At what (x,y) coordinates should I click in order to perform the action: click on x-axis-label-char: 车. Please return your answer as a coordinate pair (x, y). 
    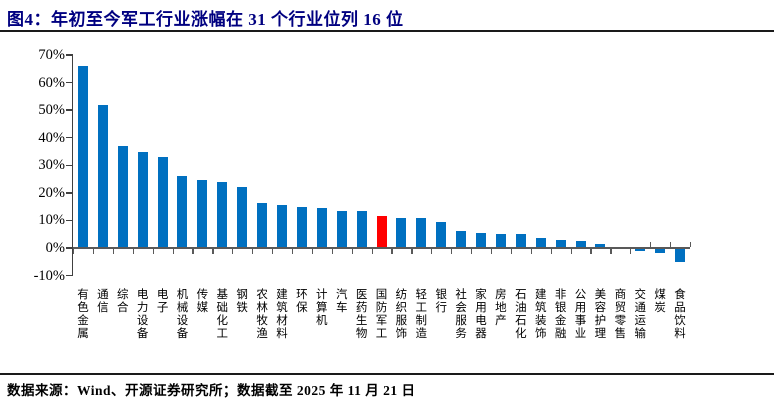
    Looking at the image, I should click on (341, 308).